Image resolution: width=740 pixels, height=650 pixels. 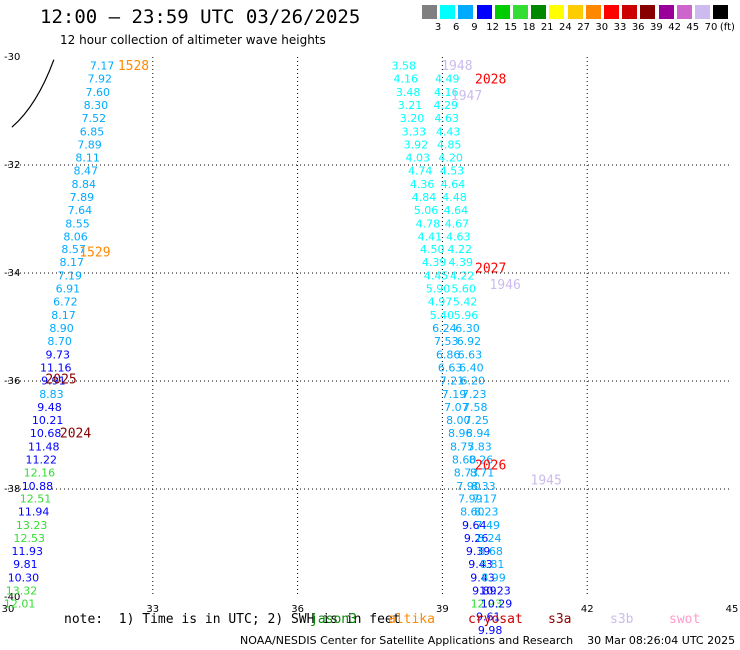 I want to click on swh-point-cryosat: 9.64, so click(x=474, y=525).